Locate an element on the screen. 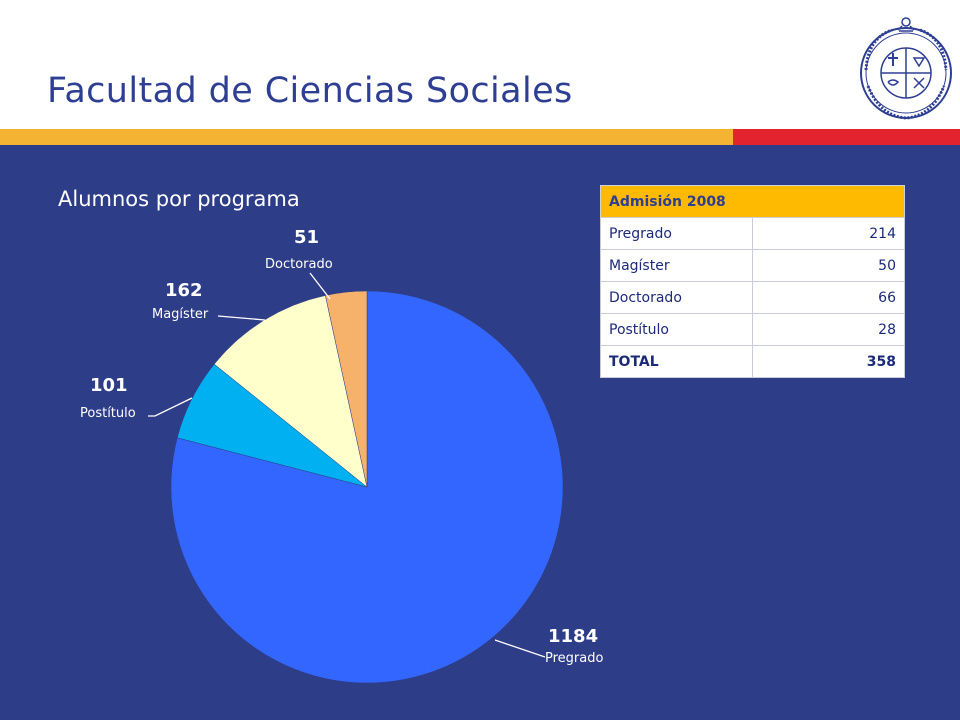 The image size is (960, 720). table-header: Admisión 2008 is located at coordinates (752, 201).